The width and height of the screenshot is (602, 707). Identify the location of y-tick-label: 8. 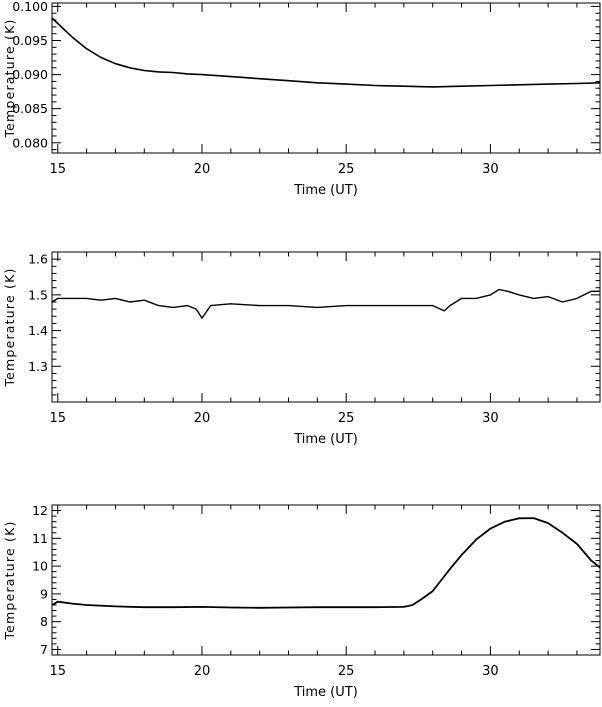
(44, 621).